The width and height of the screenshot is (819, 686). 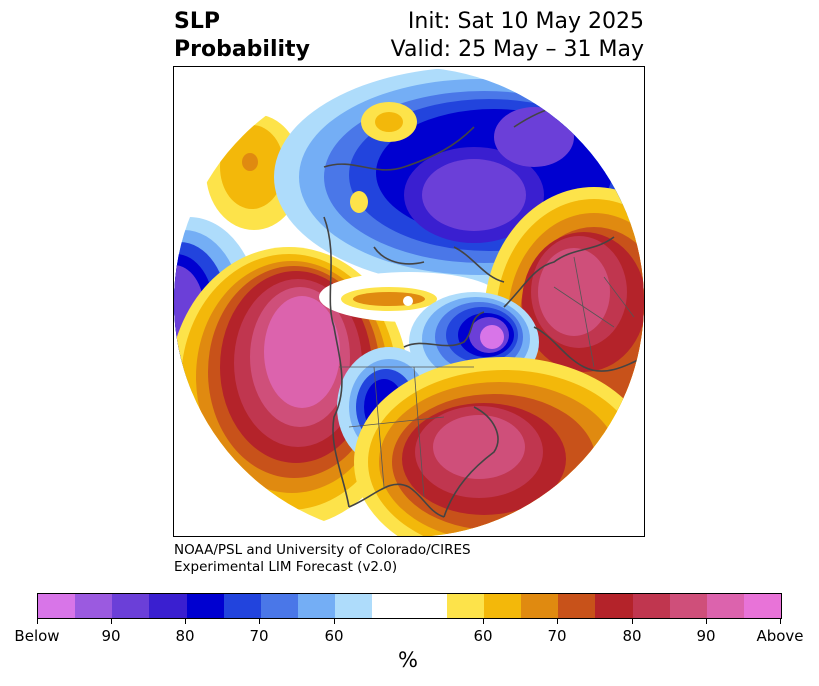 What do you see at coordinates (487, 377) in the screenshot?
I see `political-borders` at bounding box center [487, 377].